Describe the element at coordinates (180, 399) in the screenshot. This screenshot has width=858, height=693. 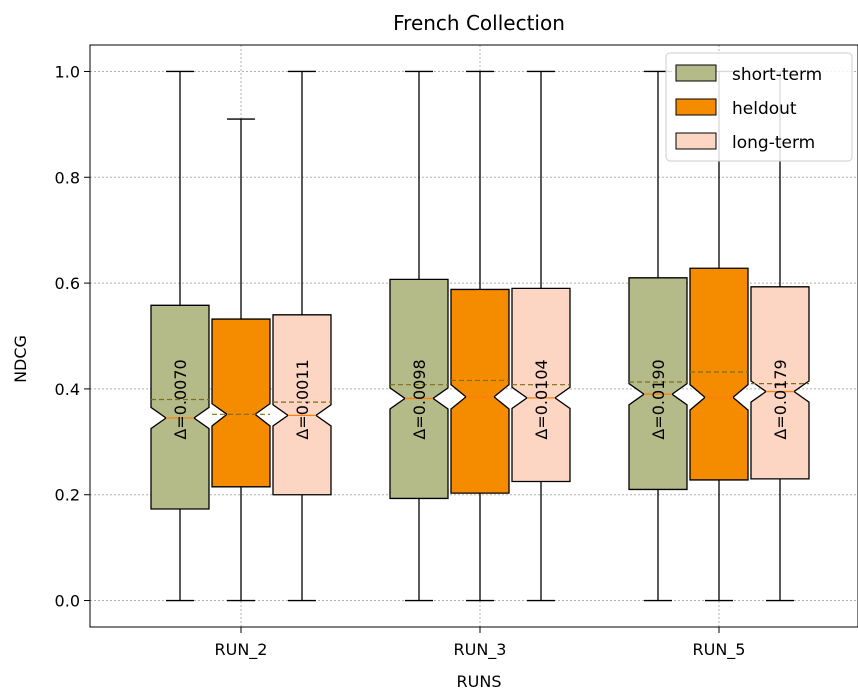
I see `delta-annotation: Δ=0.0070` at that location.